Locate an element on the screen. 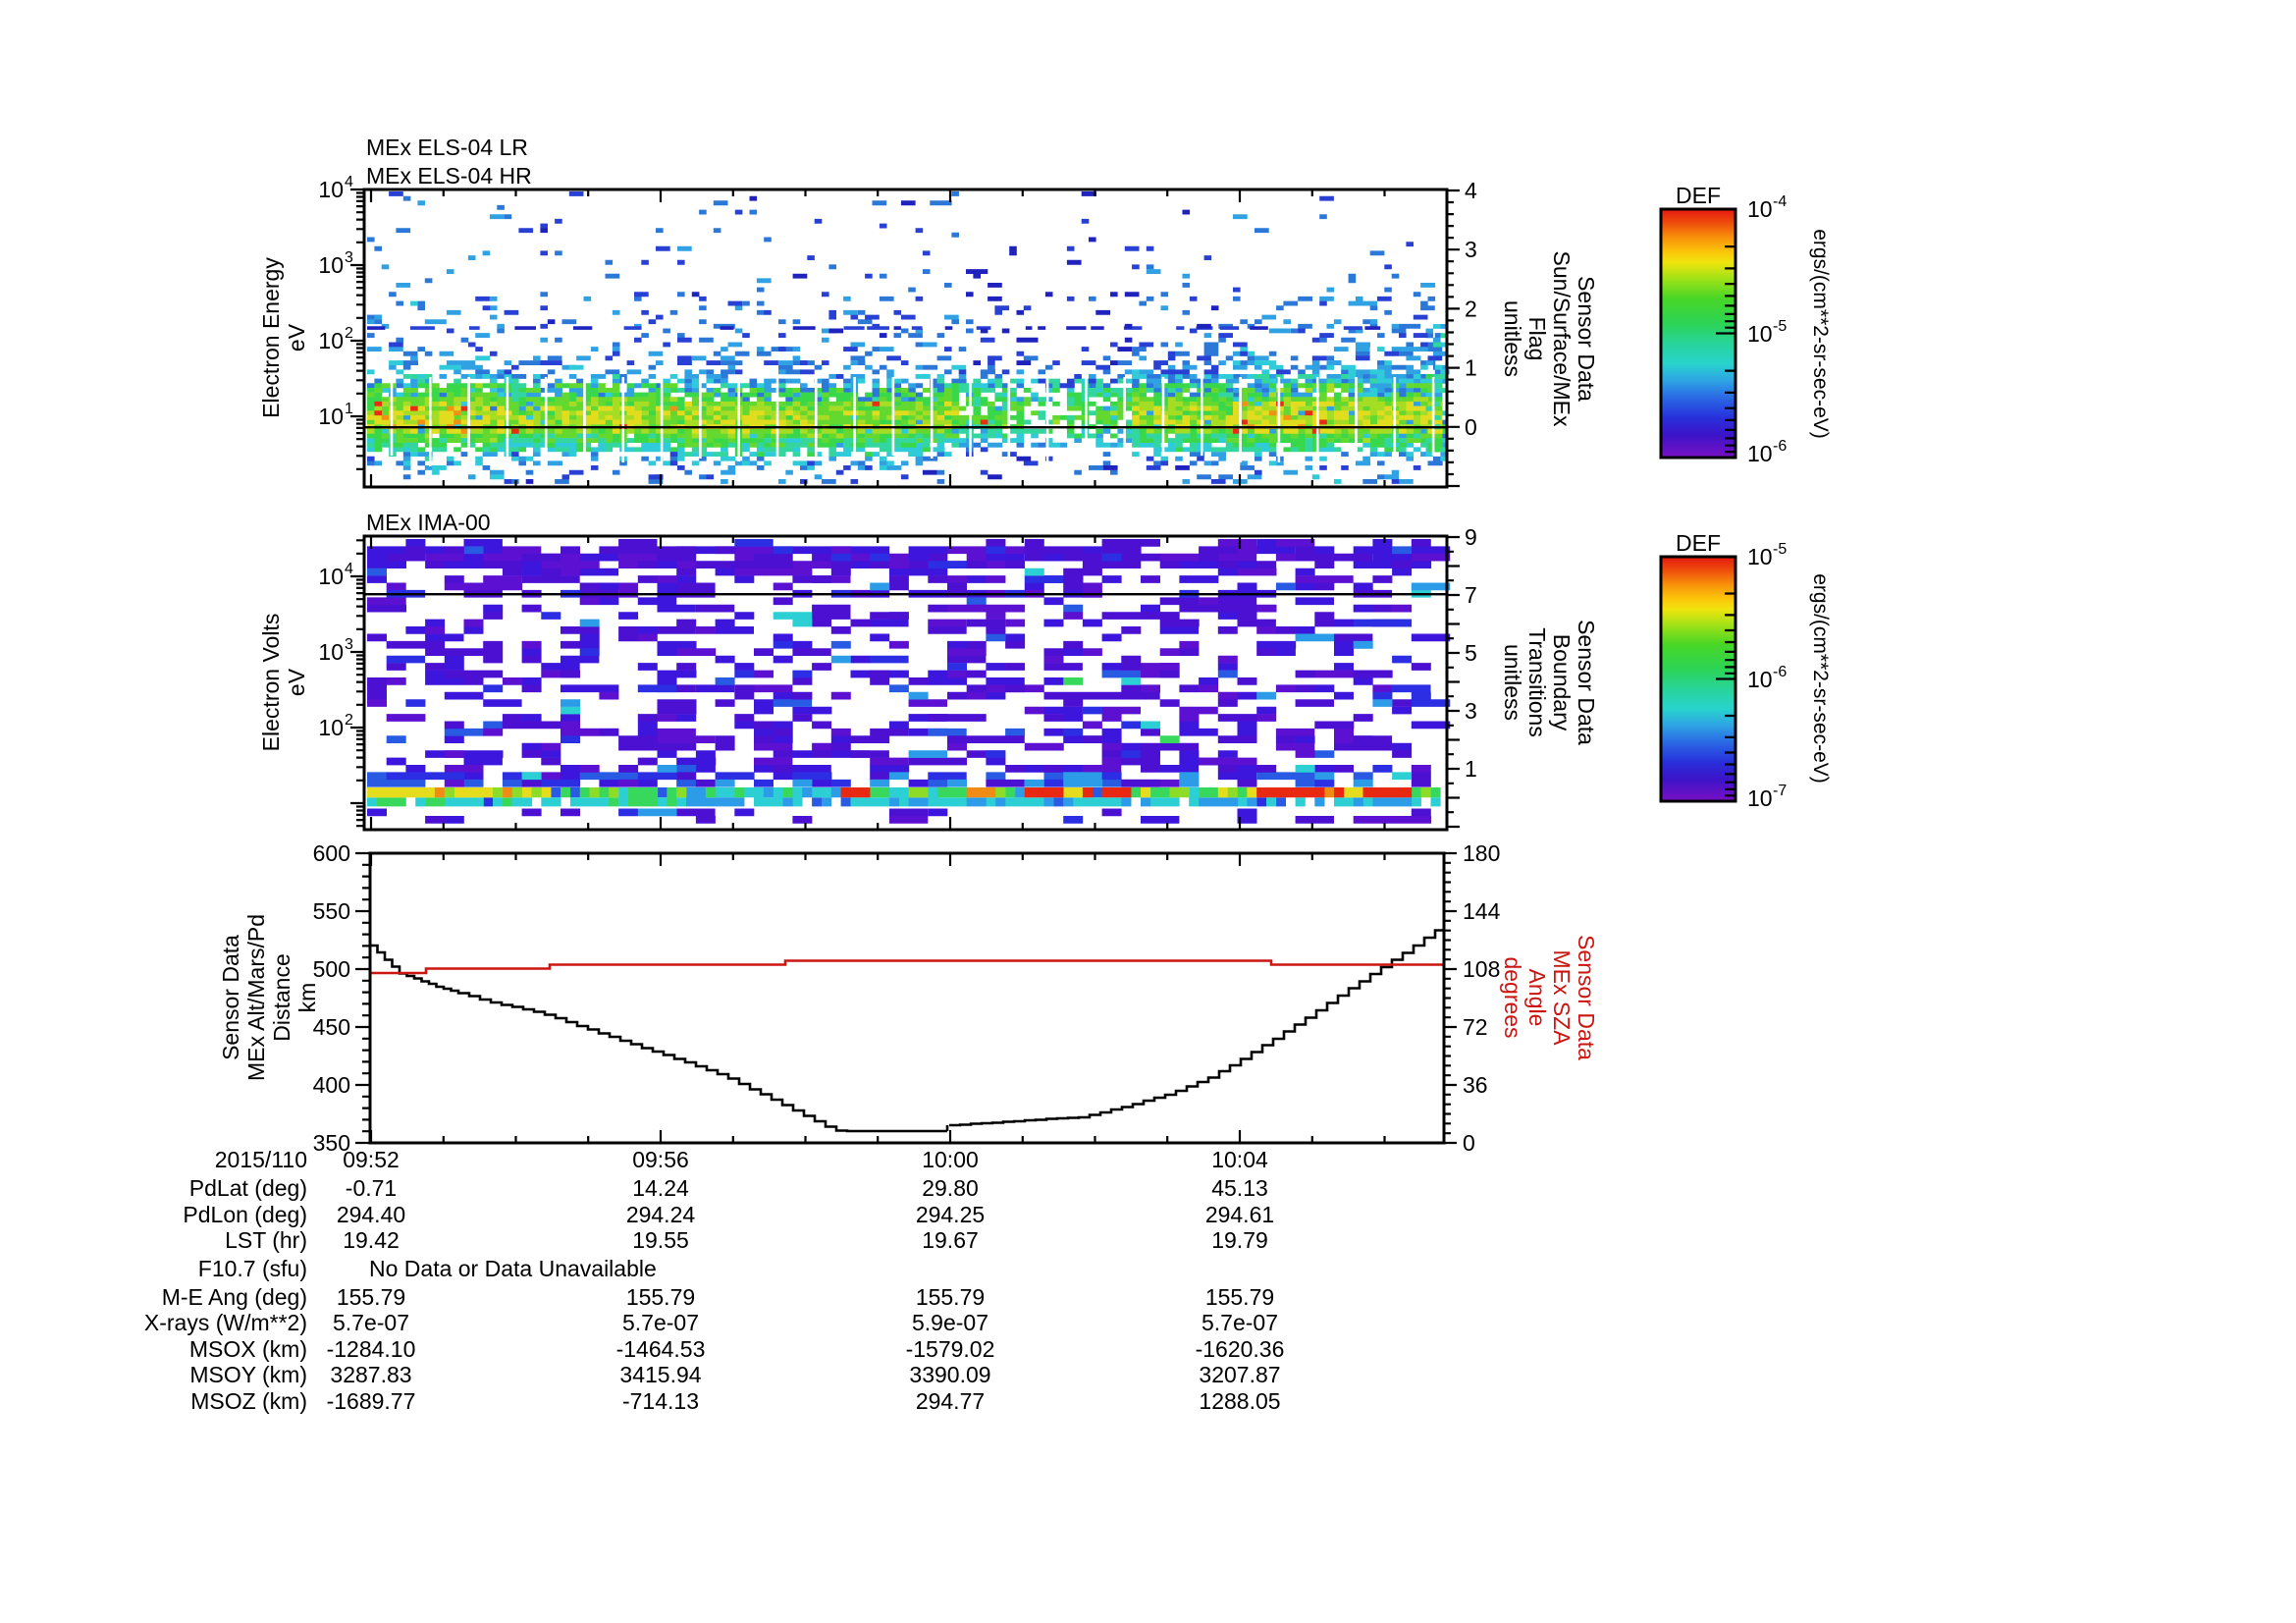  svg-text: X-rays (W/m**2) is located at coordinates (225, 1322).